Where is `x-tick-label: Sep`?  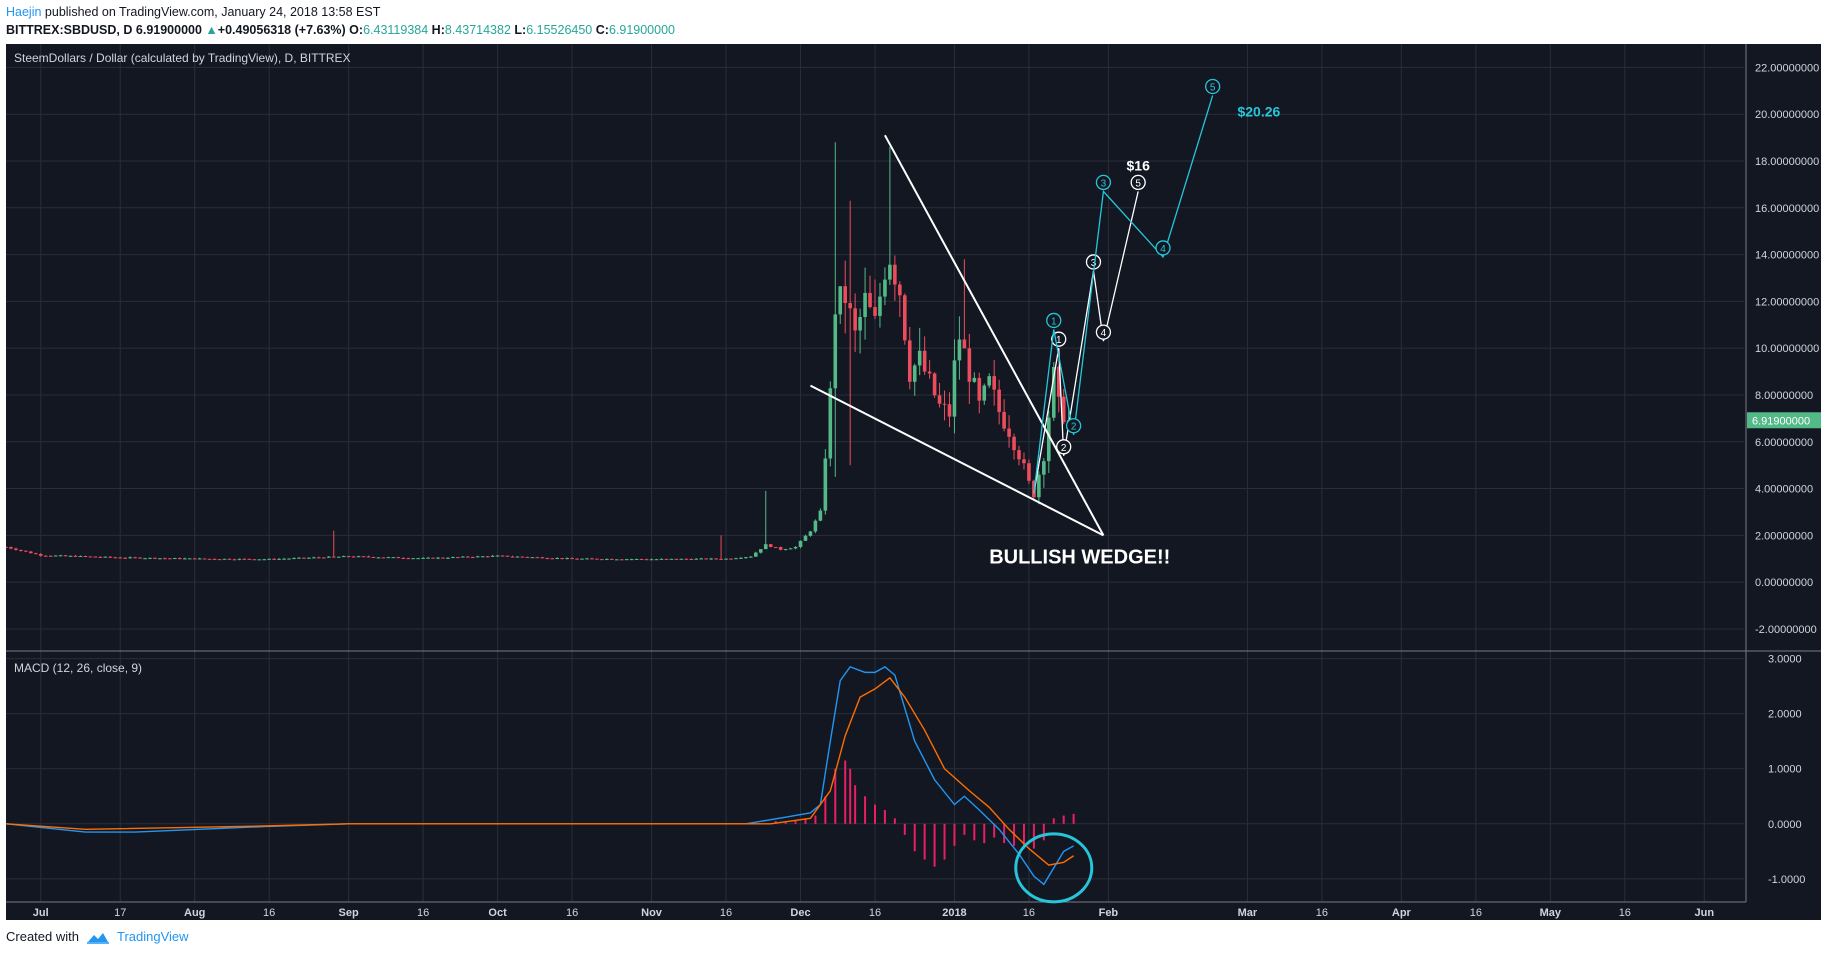
x-tick-label: Sep is located at coordinates (349, 913).